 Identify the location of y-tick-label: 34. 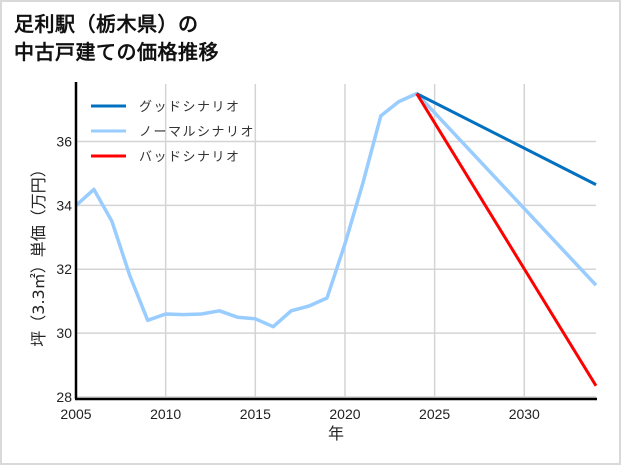
(64, 205).